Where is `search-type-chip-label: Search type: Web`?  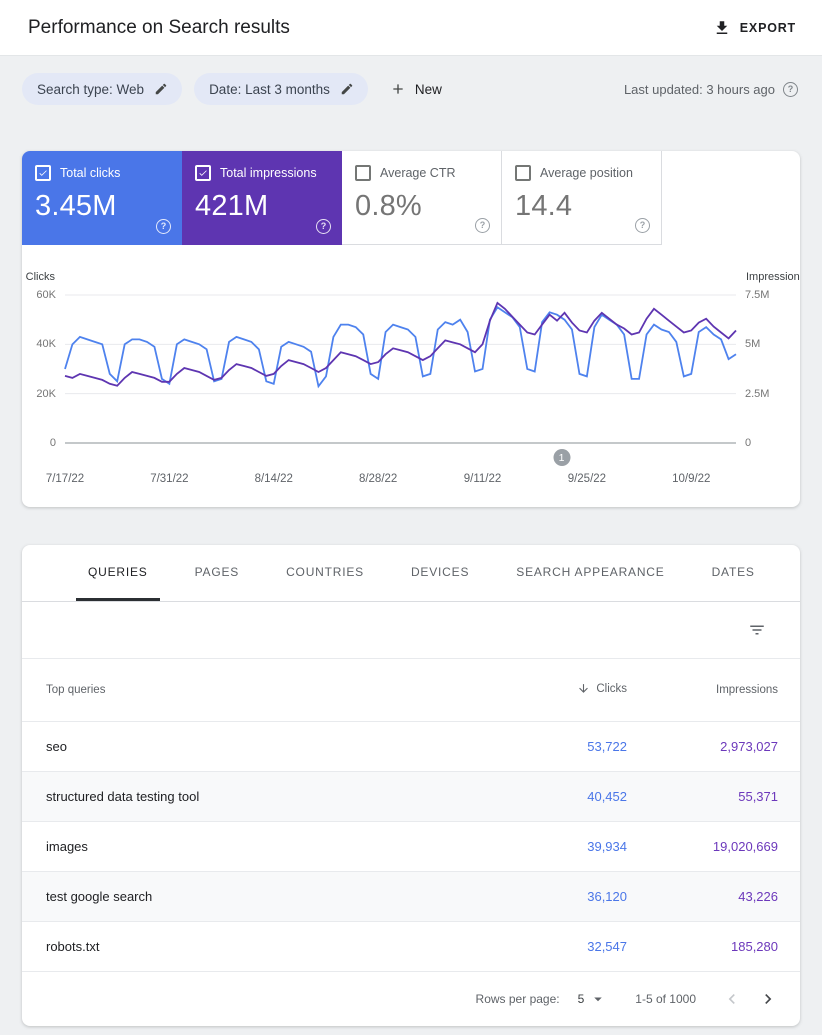
search-type-chip-label: Search type: Web is located at coordinates (91, 89).